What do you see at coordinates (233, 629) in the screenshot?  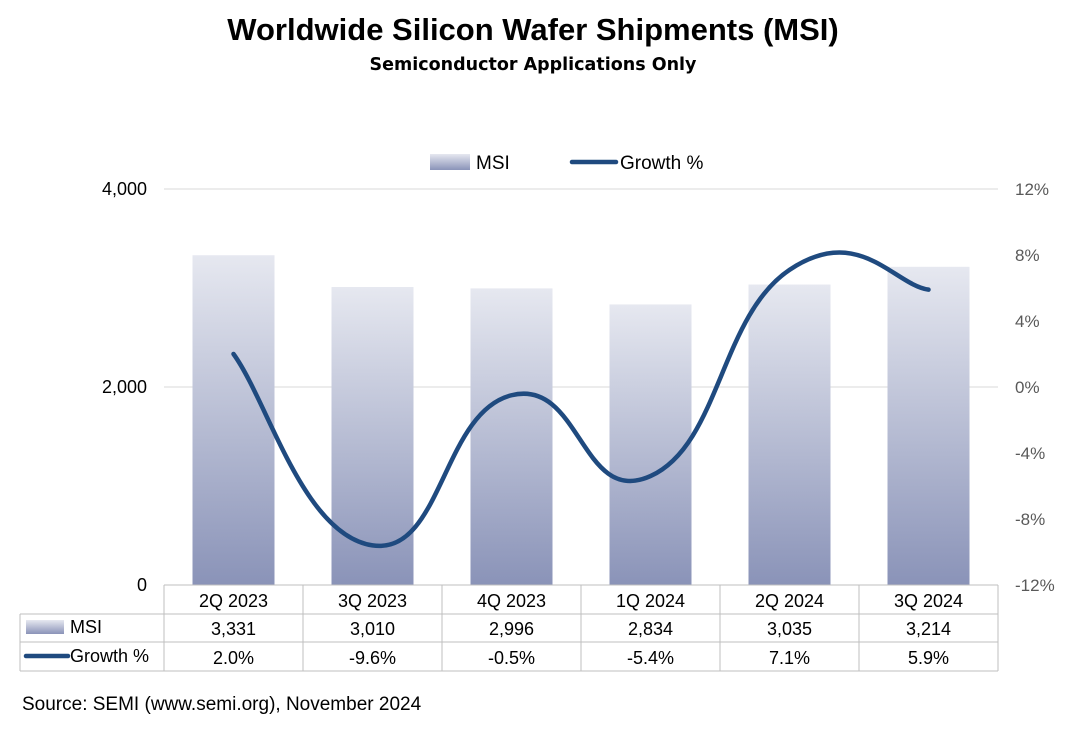 I see `msi-value: 3,331` at bounding box center [233, 629].